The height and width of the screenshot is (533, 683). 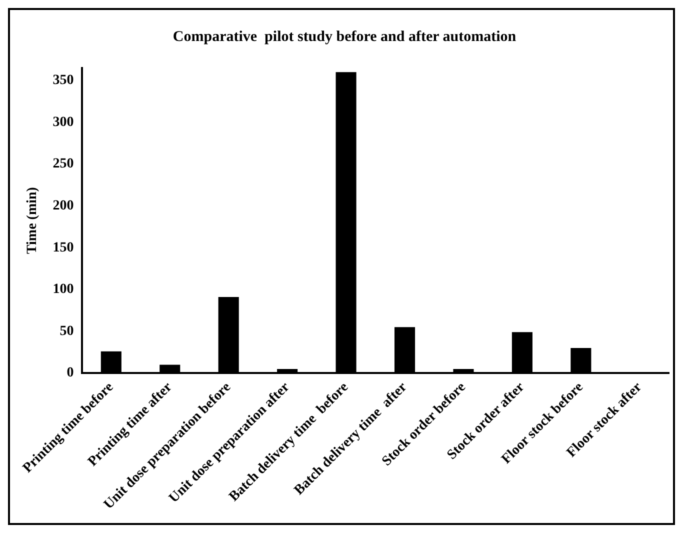 I want to click on y-axis-title: Time (min), so click(x=32, y=220).